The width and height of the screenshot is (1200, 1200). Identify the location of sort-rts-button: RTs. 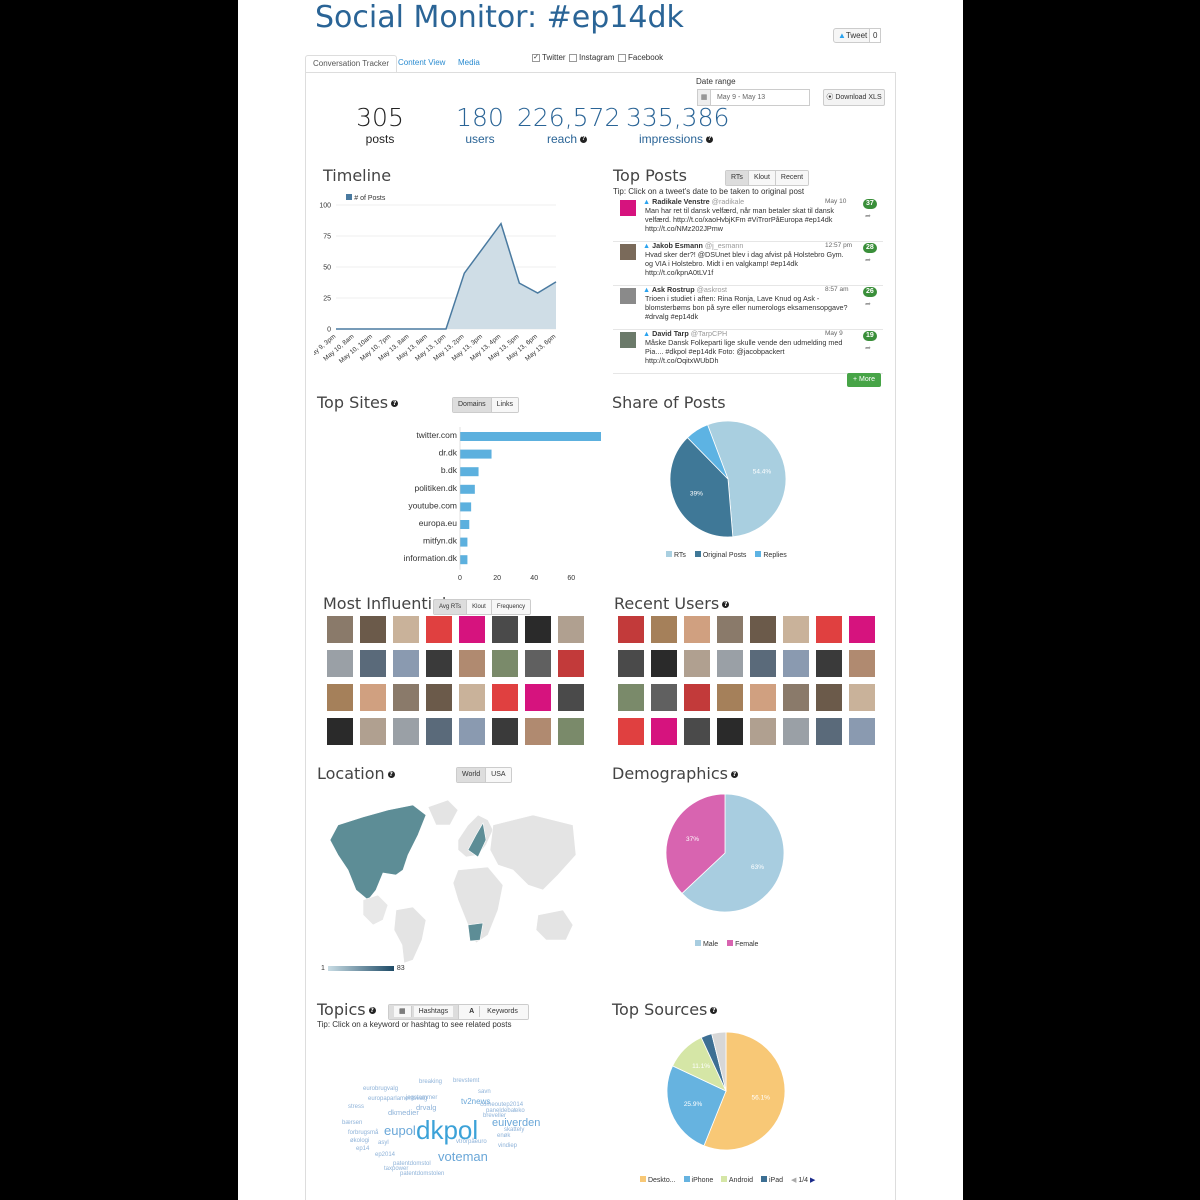
(737, 178).